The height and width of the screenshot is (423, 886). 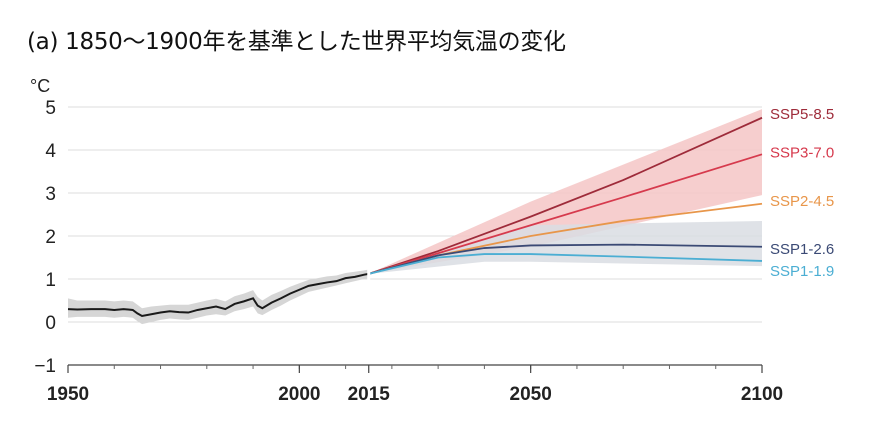 I want to click on x-tick-label: 2000, so click(x=299, y=394).